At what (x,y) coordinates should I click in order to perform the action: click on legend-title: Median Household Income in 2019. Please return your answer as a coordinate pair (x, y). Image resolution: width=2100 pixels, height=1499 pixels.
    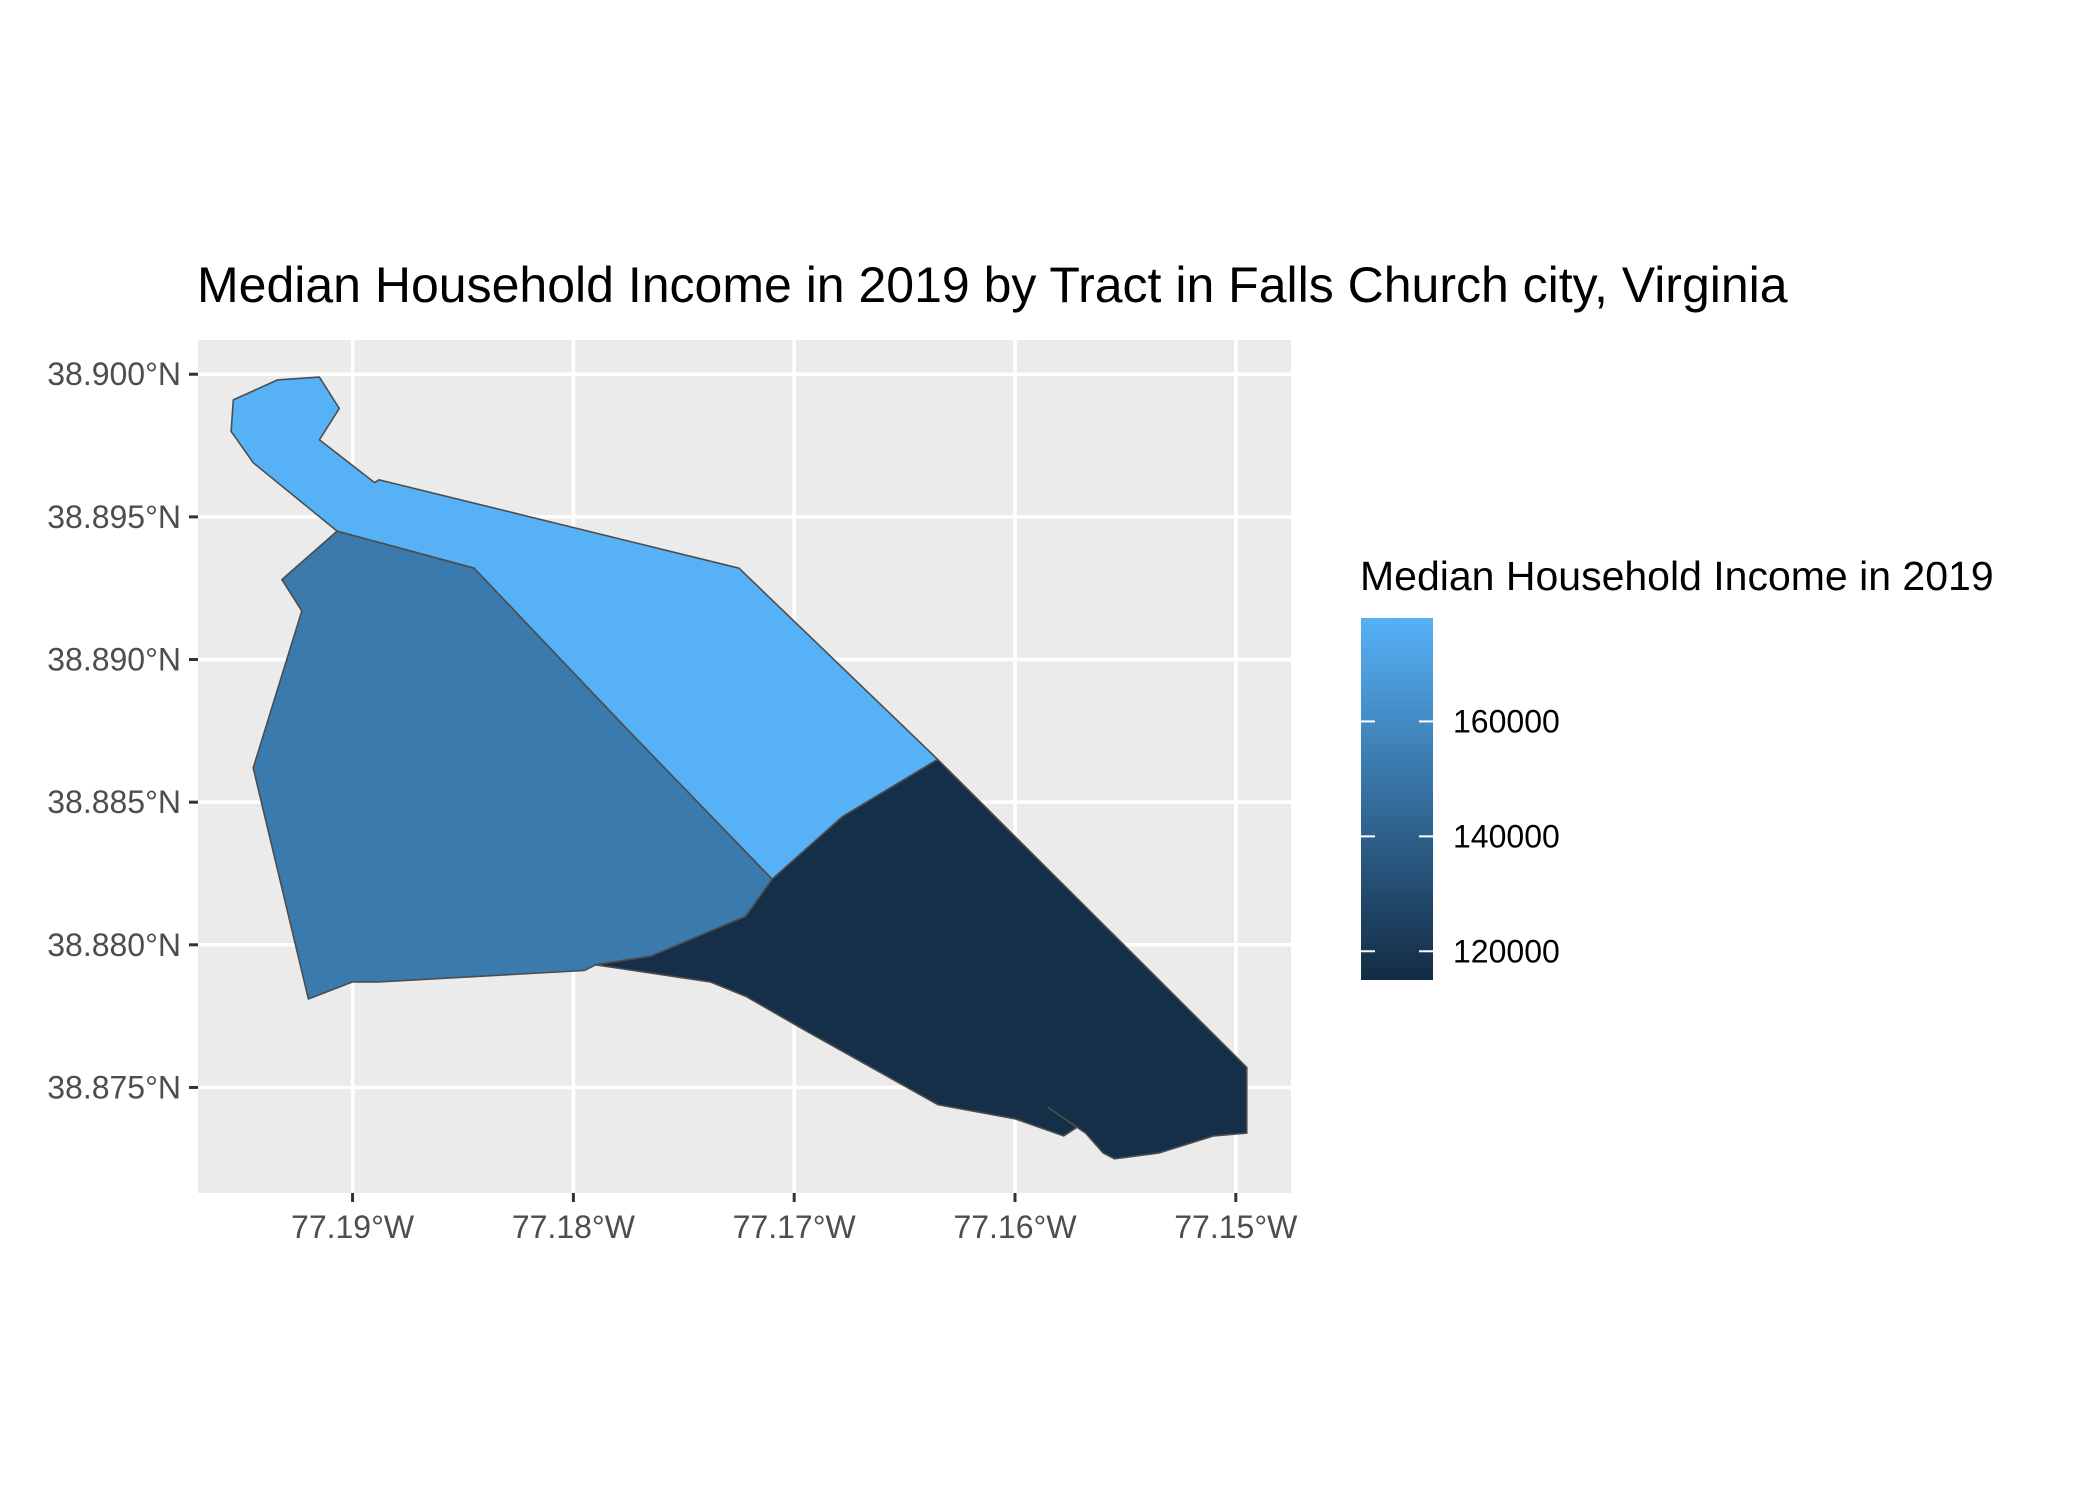
    Looking at the image, I should click on (1677, 576).